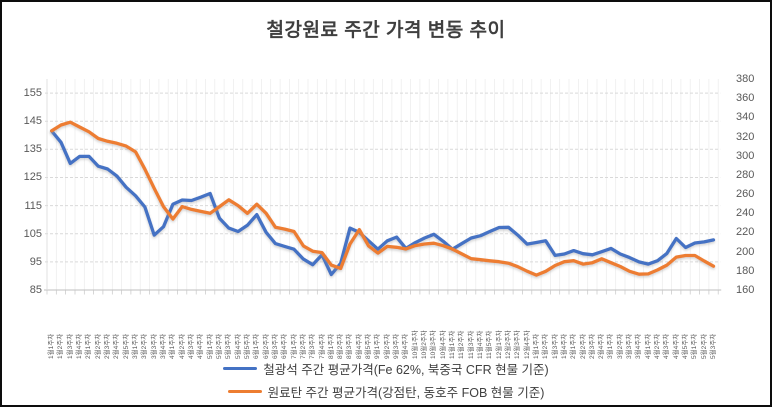  What do you see at coordinates (303, 346) in the screenshot?
I see `x-axis-tick-label: 7월2주차` at bounding box center [303, 346].